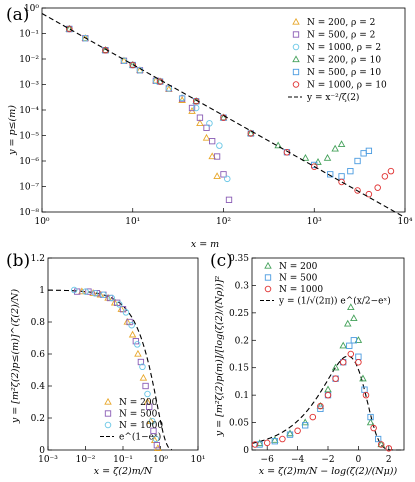 The width and height of the screenshot is (415, 482). I want to click on panel-c-ylabel: y = [m²ζ(2)p(m)]/[log(ζ(2)/(Nρ))]², so click(219, 357).